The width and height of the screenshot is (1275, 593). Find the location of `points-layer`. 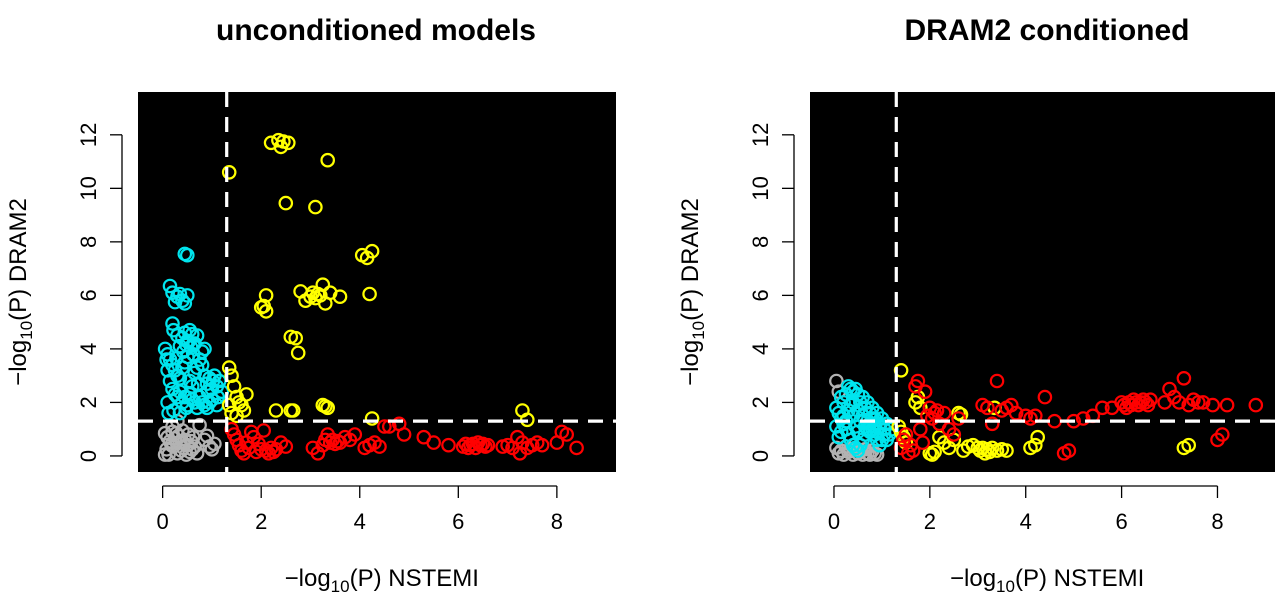

points-layer is located at coordinates (1046, 412).